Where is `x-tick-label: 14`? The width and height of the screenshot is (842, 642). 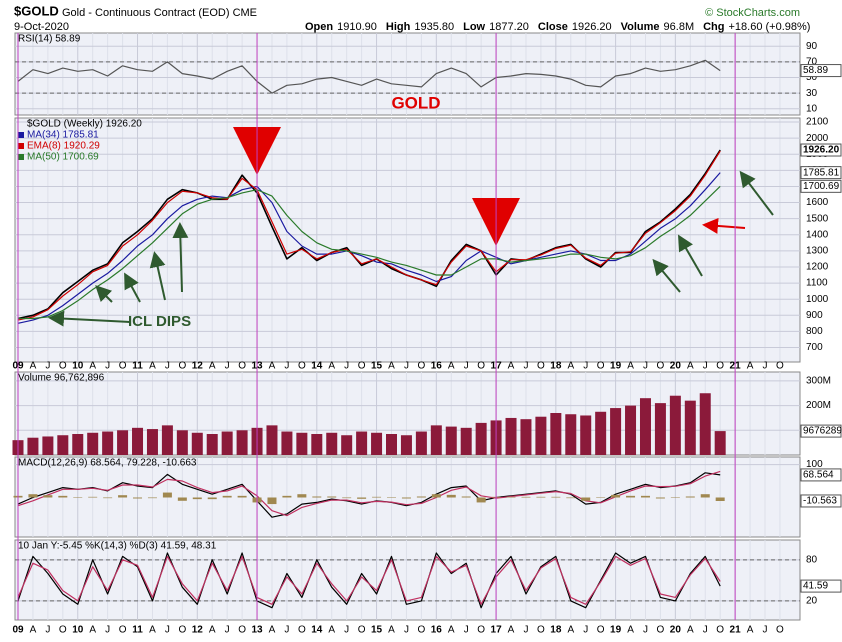 x-tick-label: 14 is located at coordinates (317, 630).